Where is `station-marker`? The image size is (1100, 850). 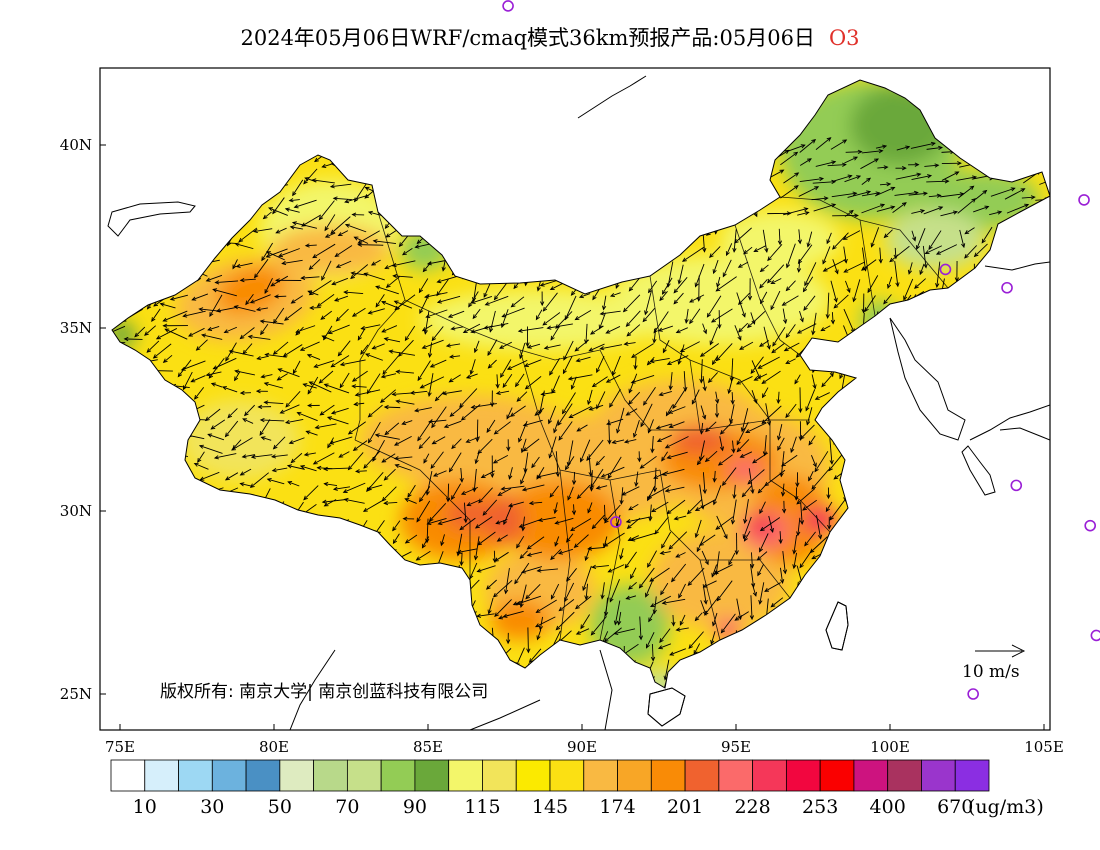 station-marker is located at coordinates (508, 6).